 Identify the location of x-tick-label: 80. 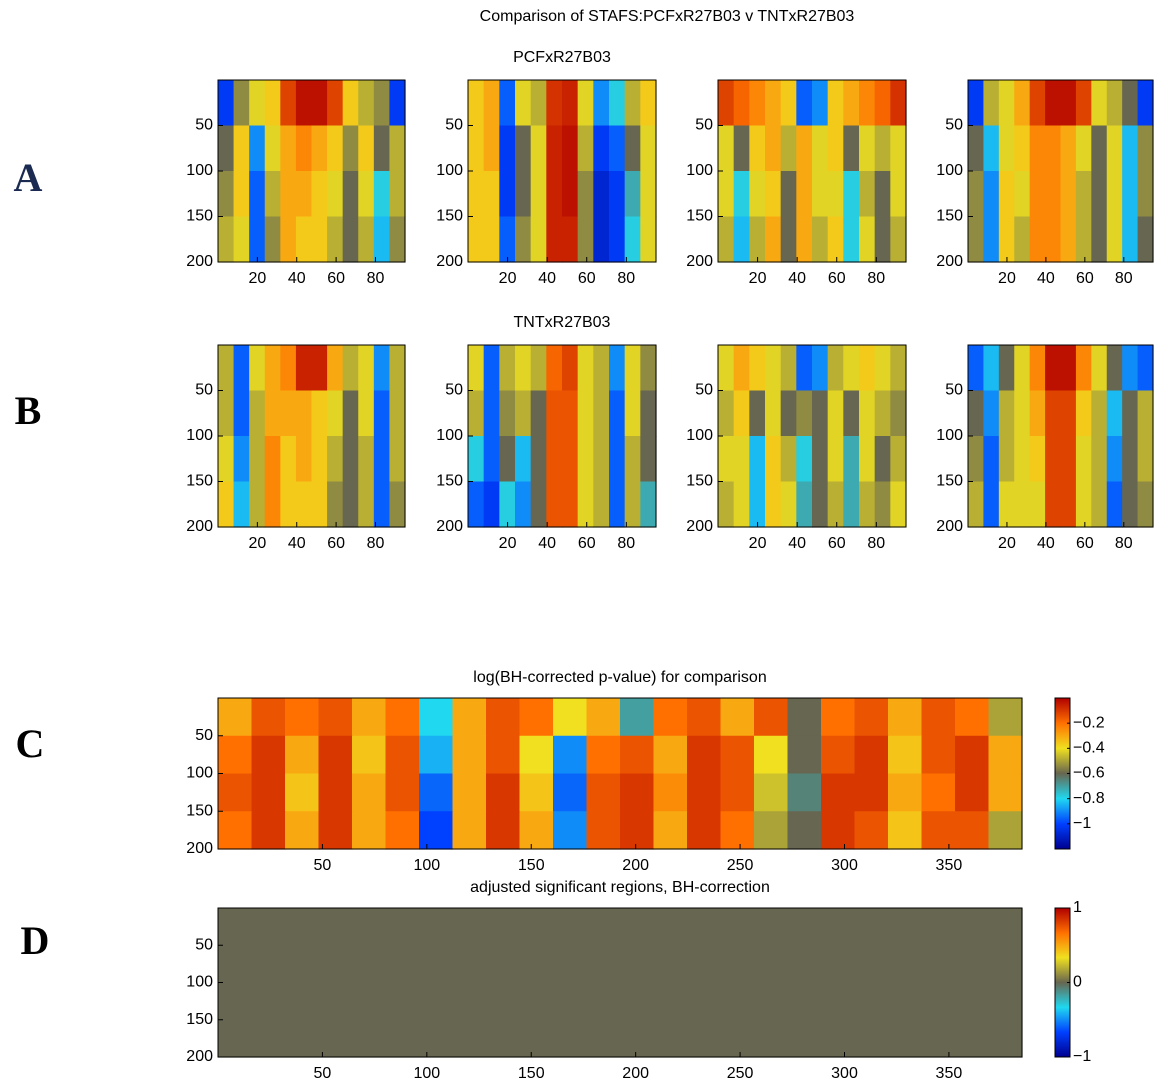
(376, 543).